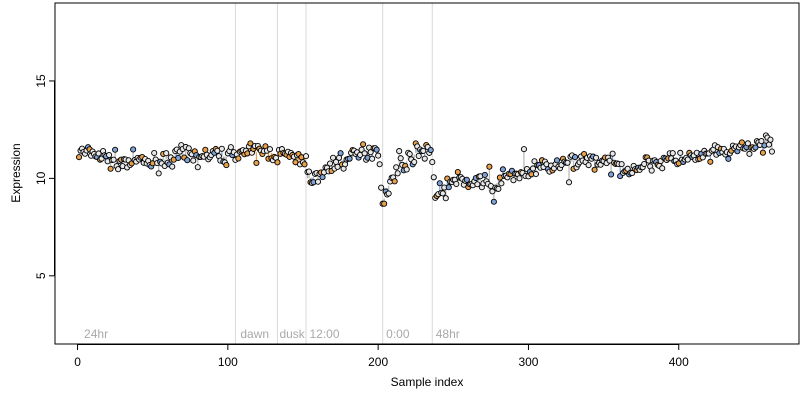 The height and width of the screenshot is (400, 800). Describe the element at coordinates (427, 382) in the screenshot. I see `x-axis-title: Sample index` at that location.